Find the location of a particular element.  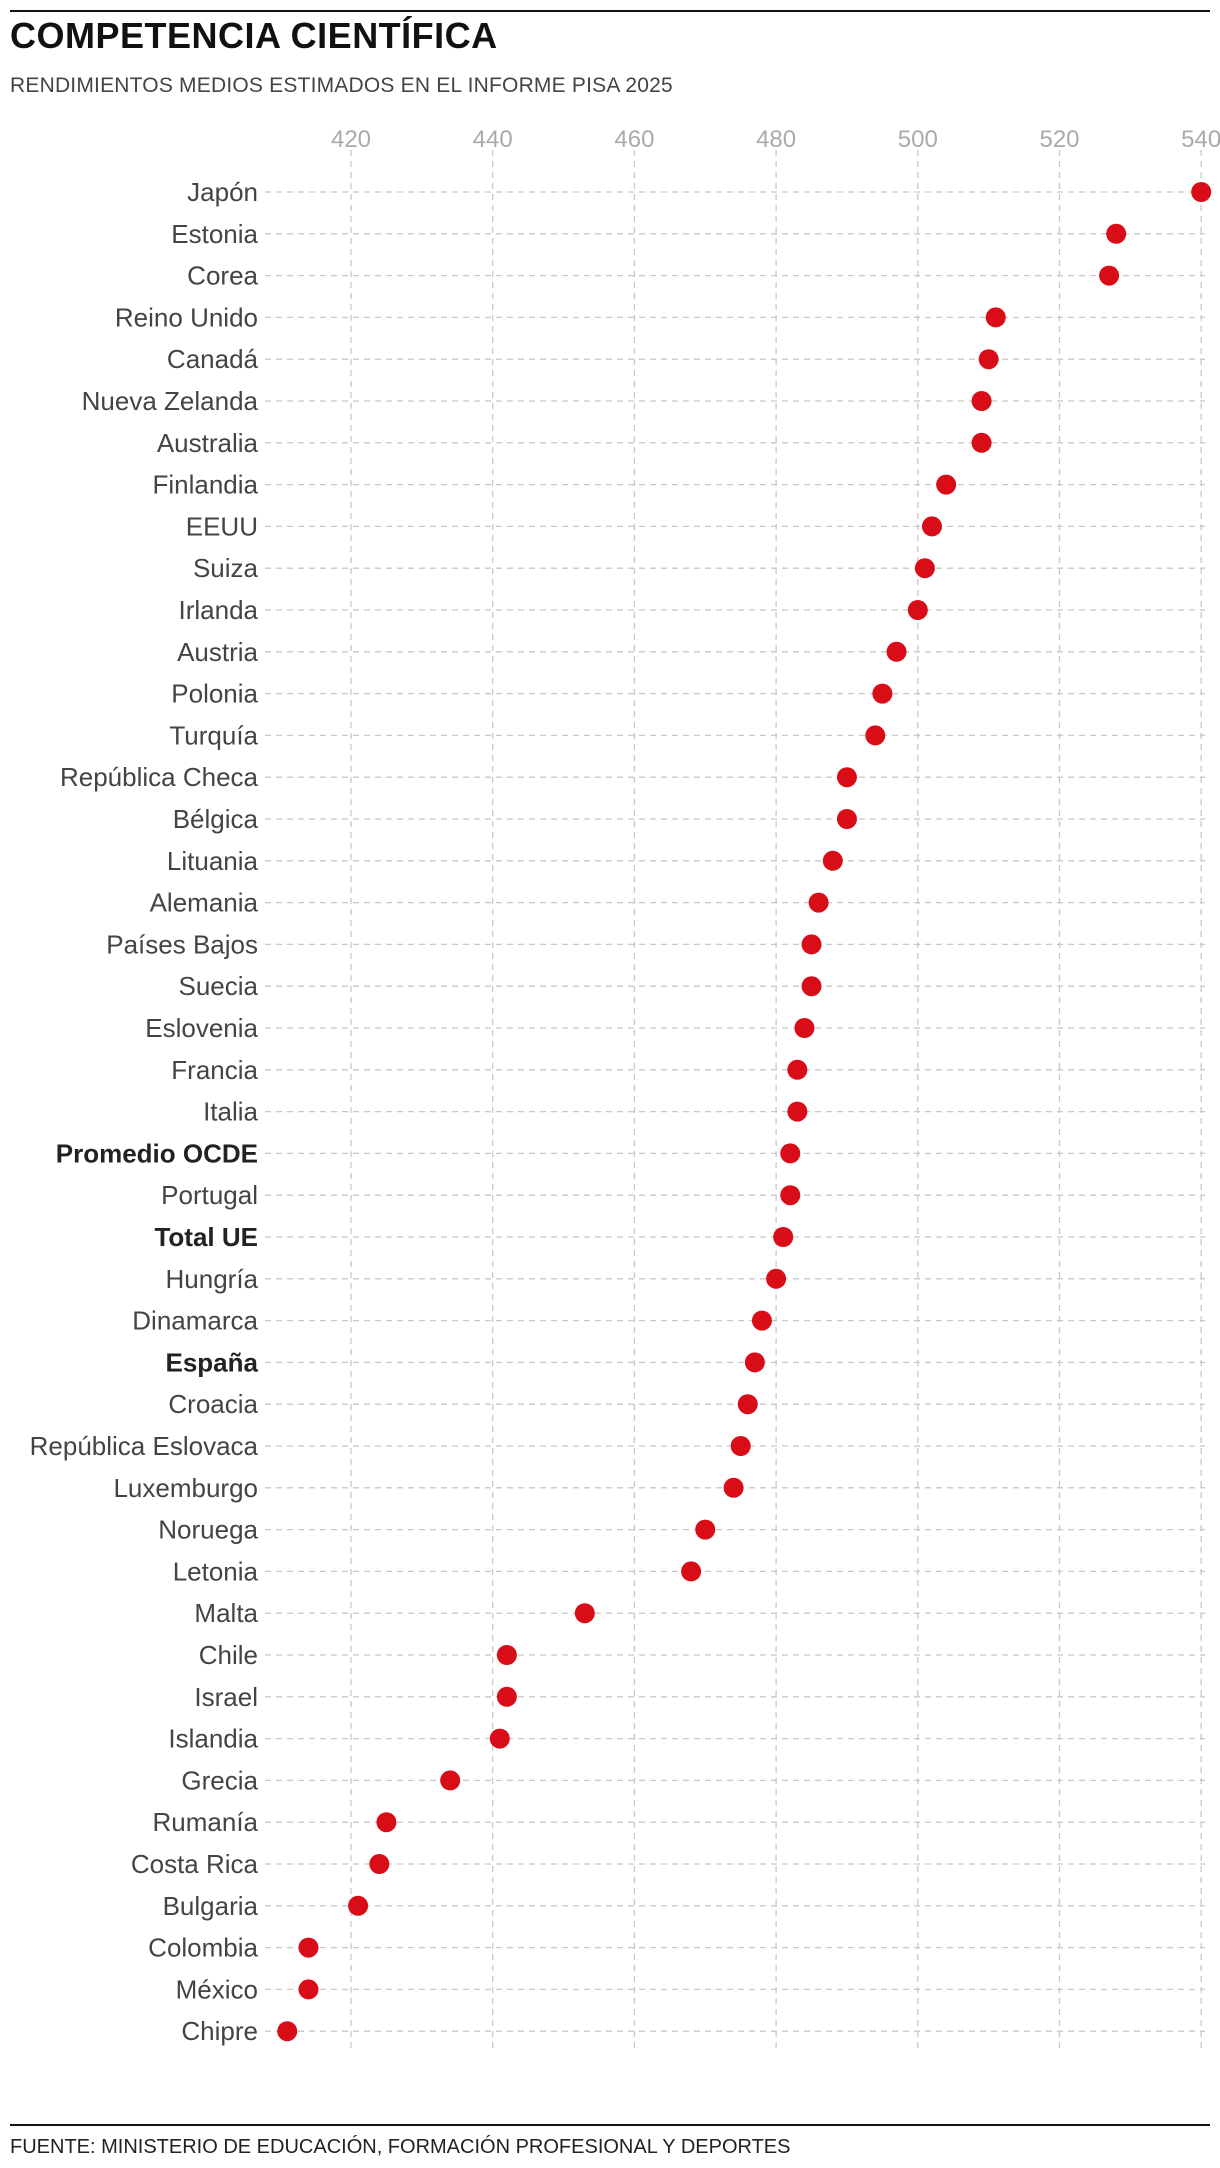

x-tick-label: 500 is located at coordinates (918, 139).